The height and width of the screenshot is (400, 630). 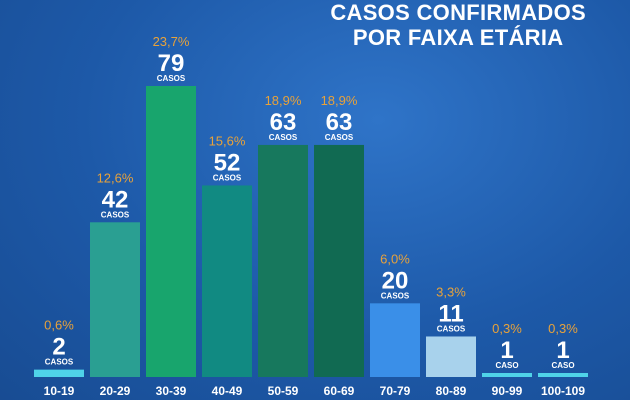 What do you see at coordinates (451, 391) in the screenshot?
I see `category-label-80-89: 80-89` at bounding box center [451, 391].